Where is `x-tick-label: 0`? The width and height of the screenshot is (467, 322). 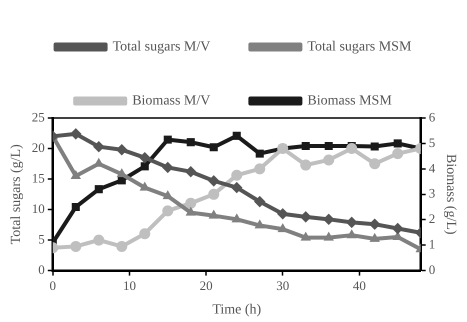 x-tick-label: 0 is located at coordinates (53, 285).